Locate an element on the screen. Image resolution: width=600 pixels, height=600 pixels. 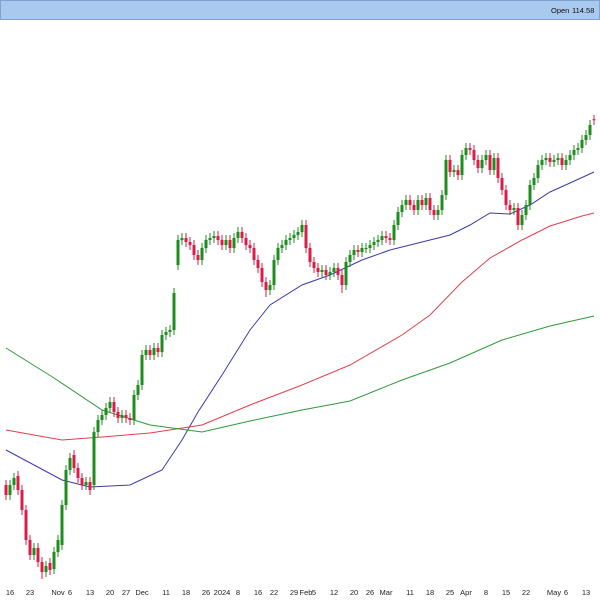
x-tick-label: Mar is located at coordinates (386, 592).